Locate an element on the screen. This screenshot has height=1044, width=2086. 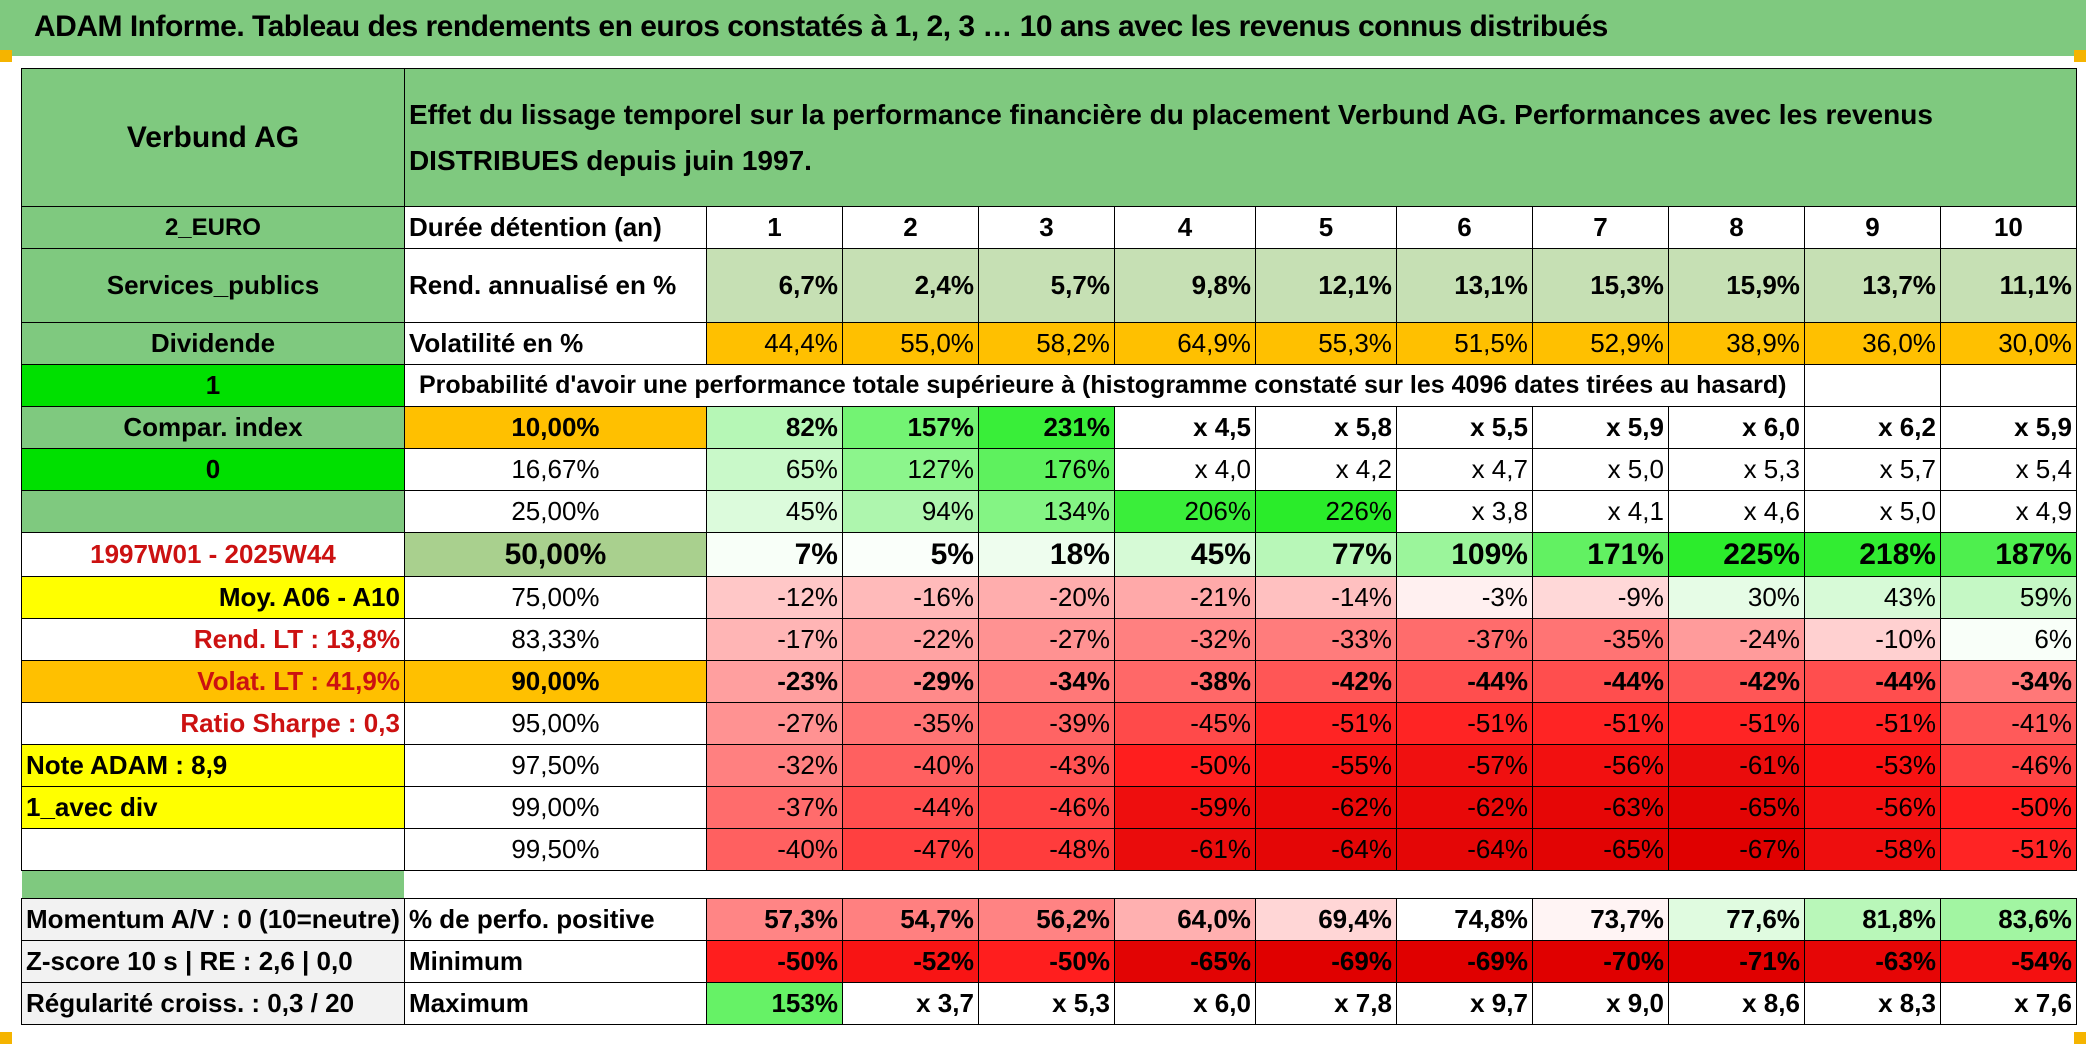
year-header: 9 is located at coordinates (1872, 227).